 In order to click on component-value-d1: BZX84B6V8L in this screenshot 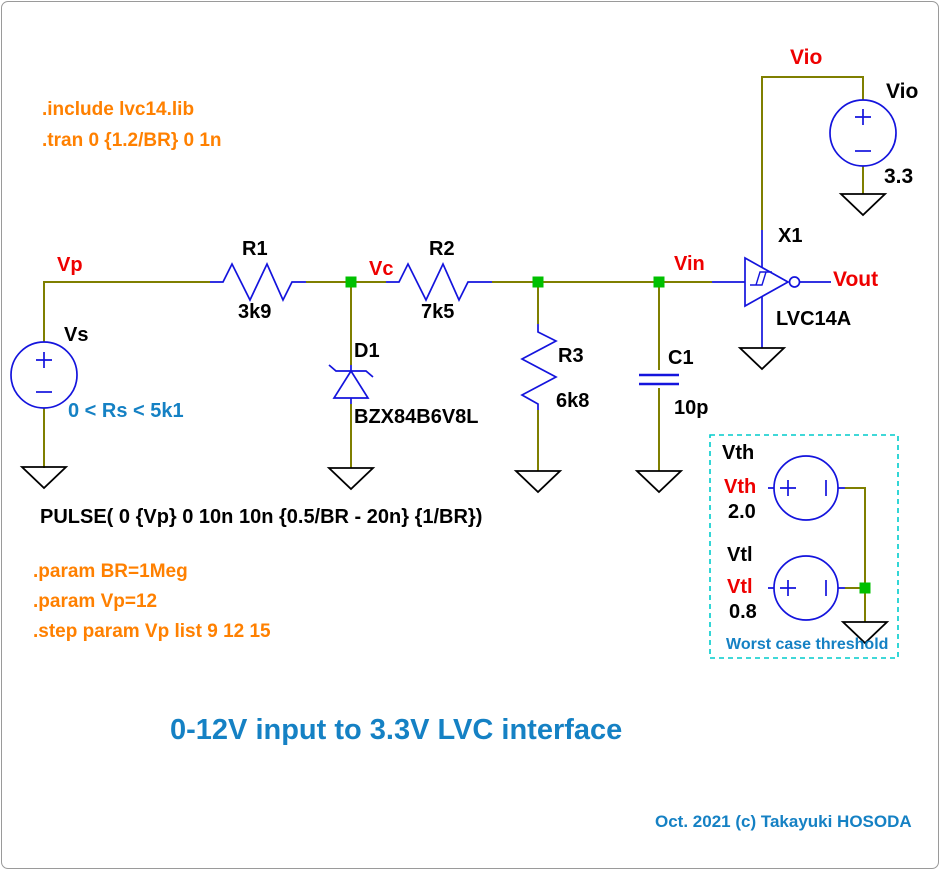, I will do `click(416, 417)`.